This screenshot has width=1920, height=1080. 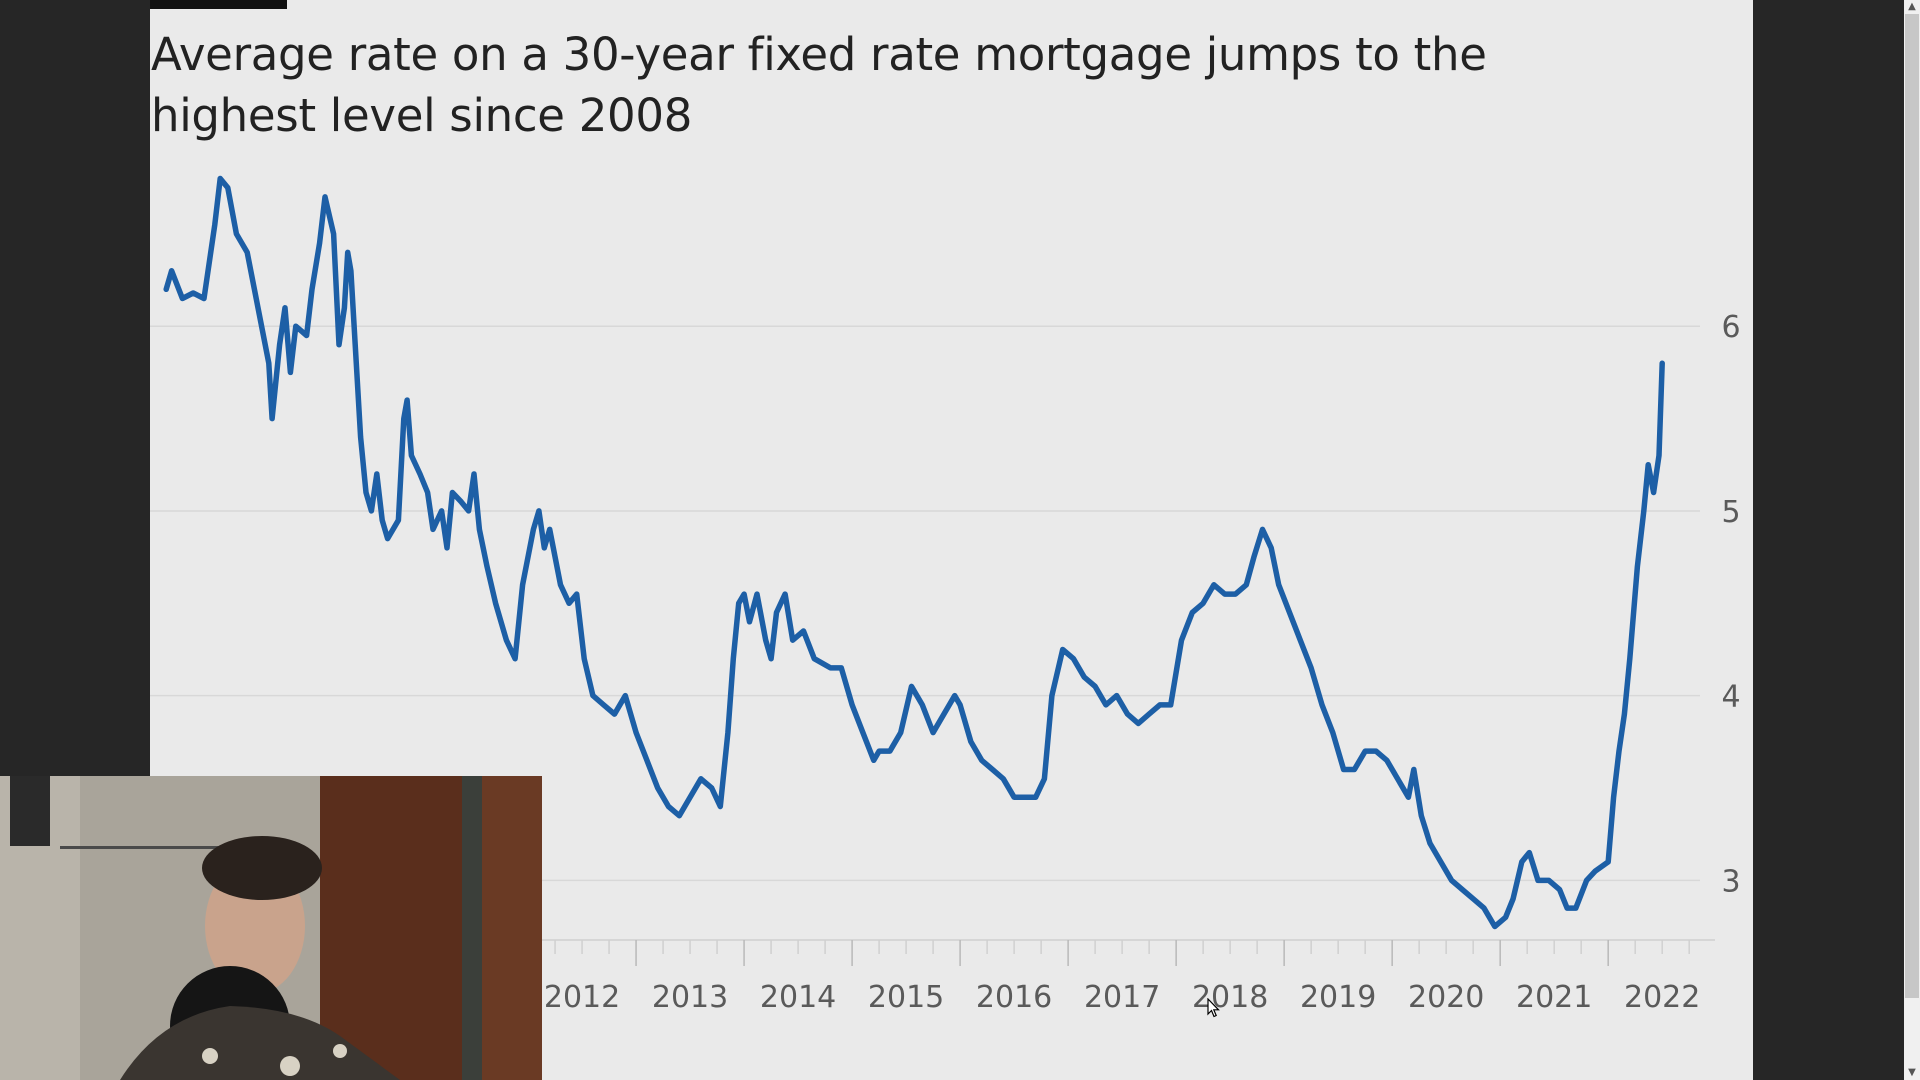 What do you see at coordinates (1730, 512) in the screenshot?
I see `y-tick-label: 5` at bounding box center [1730, 512].